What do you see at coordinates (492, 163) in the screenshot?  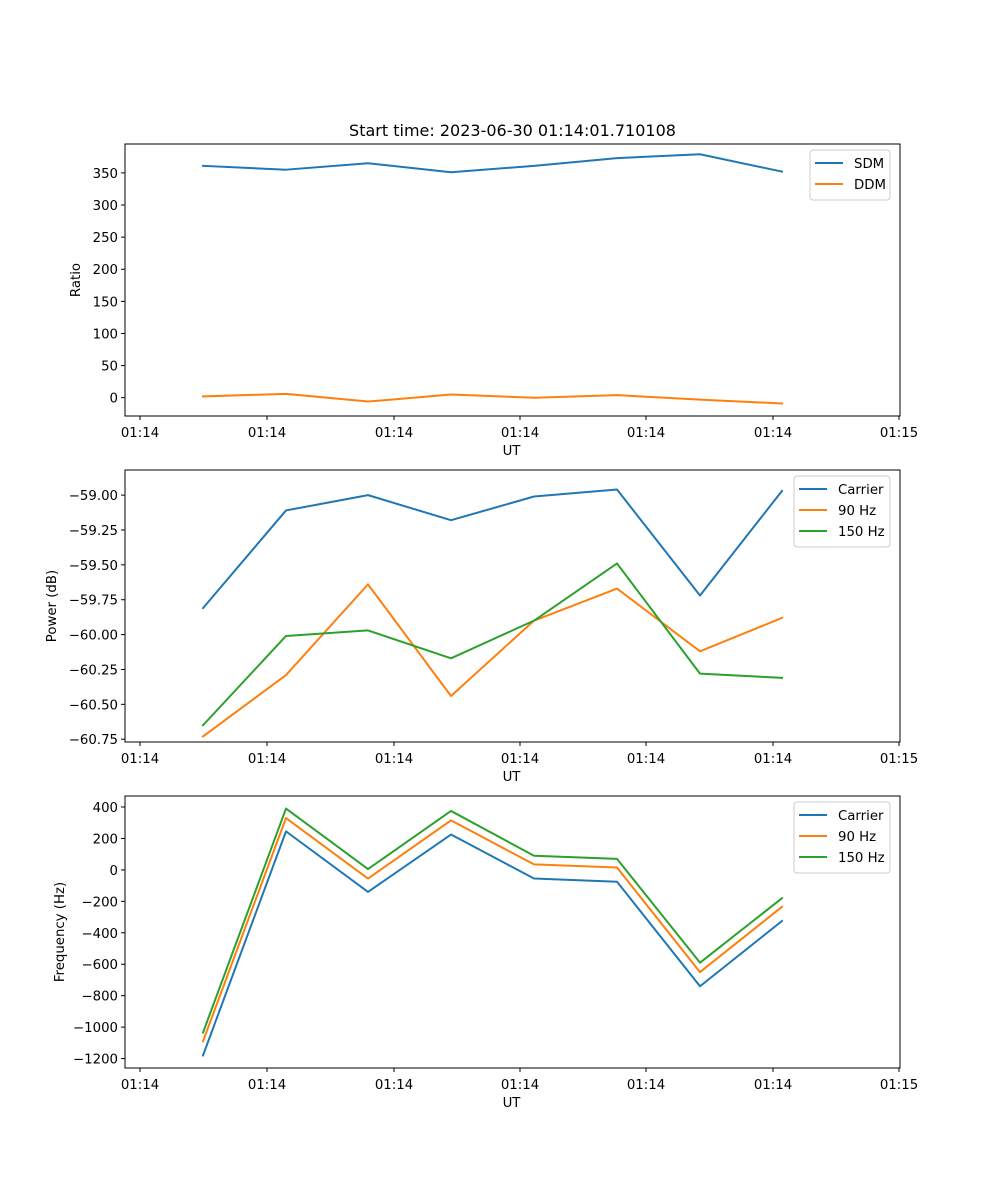 I see `series-line-sdm` at bounding box center [492, 163].